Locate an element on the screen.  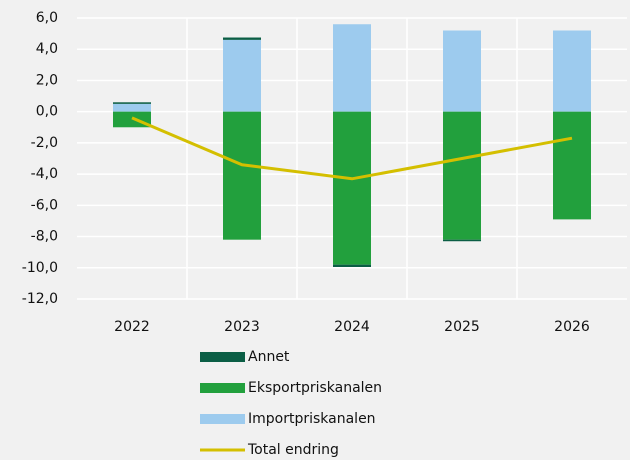
y-tick-label: -2,0 is located at coordinates (44, 143).